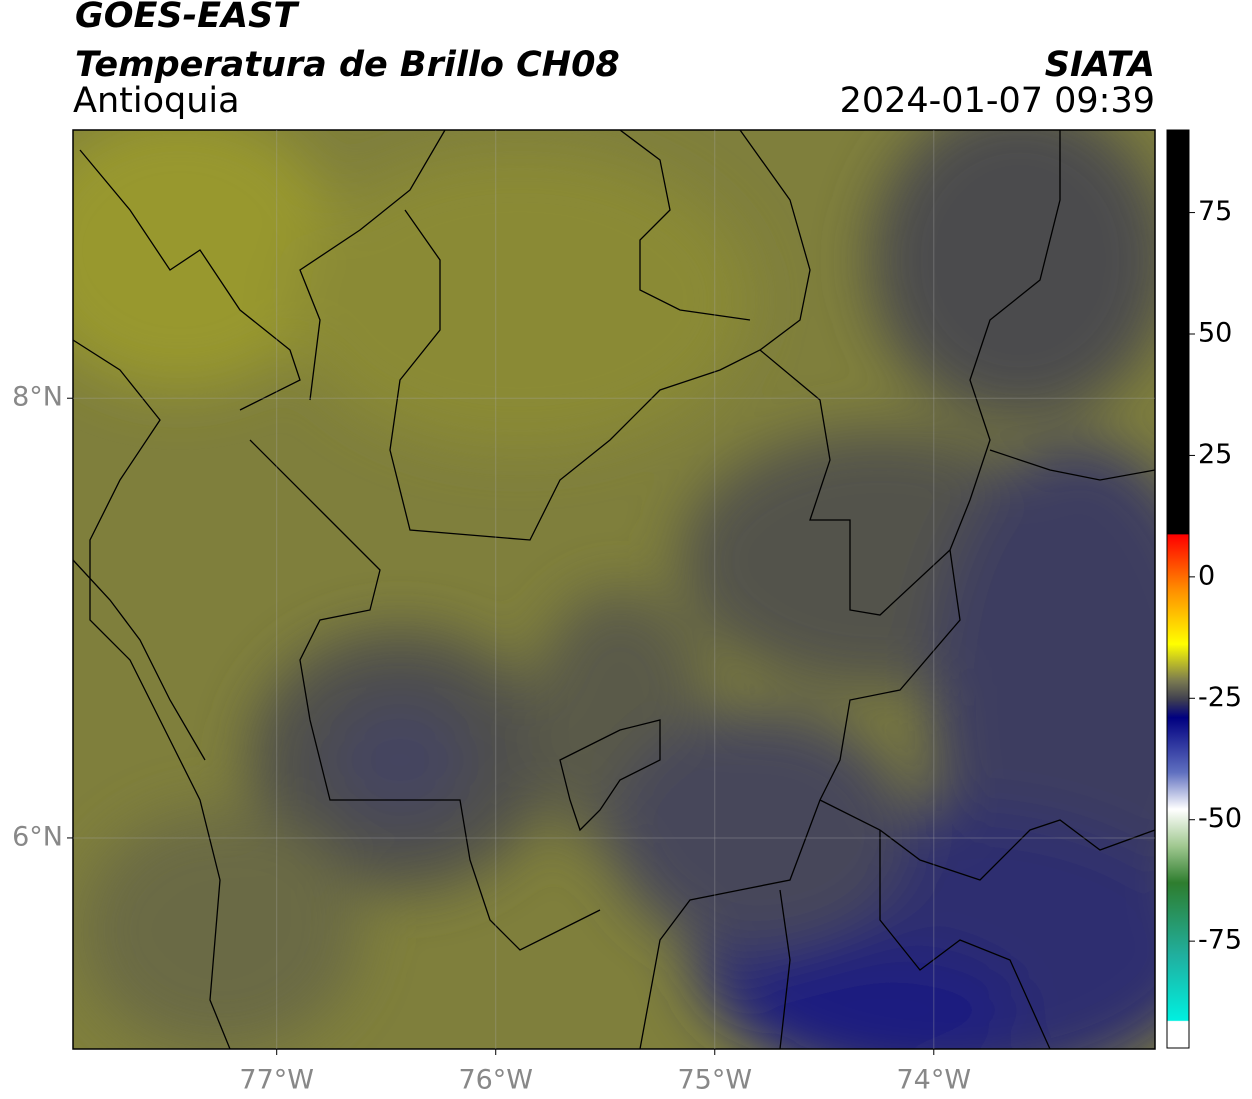 Image resolution: width=1252 pixels, height=1099 pixels. I want to click on y-tick-label: 8°N, so click(37, 397).